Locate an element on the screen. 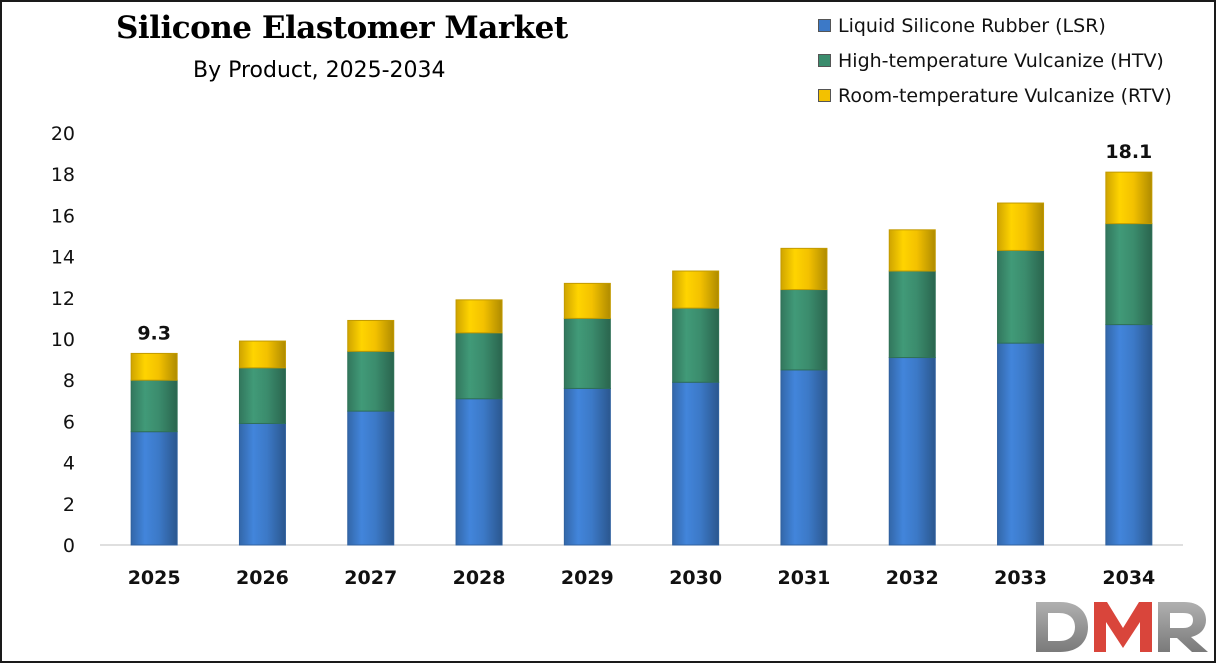 The height and width of the screenshot is (663, 1216). bar-high-temperature-vulcanize-htv-2027 is located at coordinates (371, 381).